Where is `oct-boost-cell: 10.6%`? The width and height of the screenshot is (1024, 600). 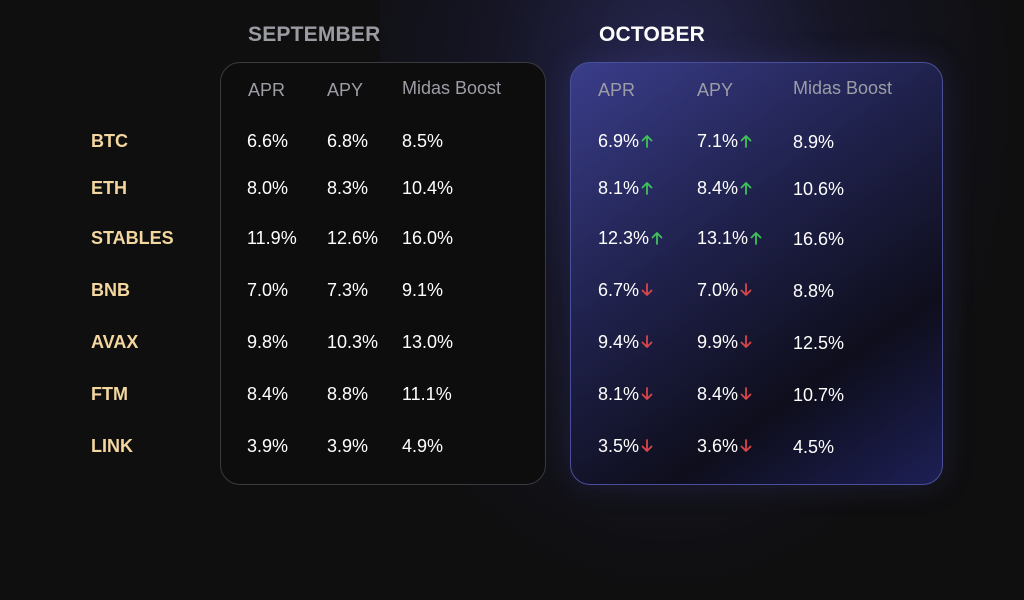 oct-boost-cell: 10.6% is located at coordinates (818, 189).